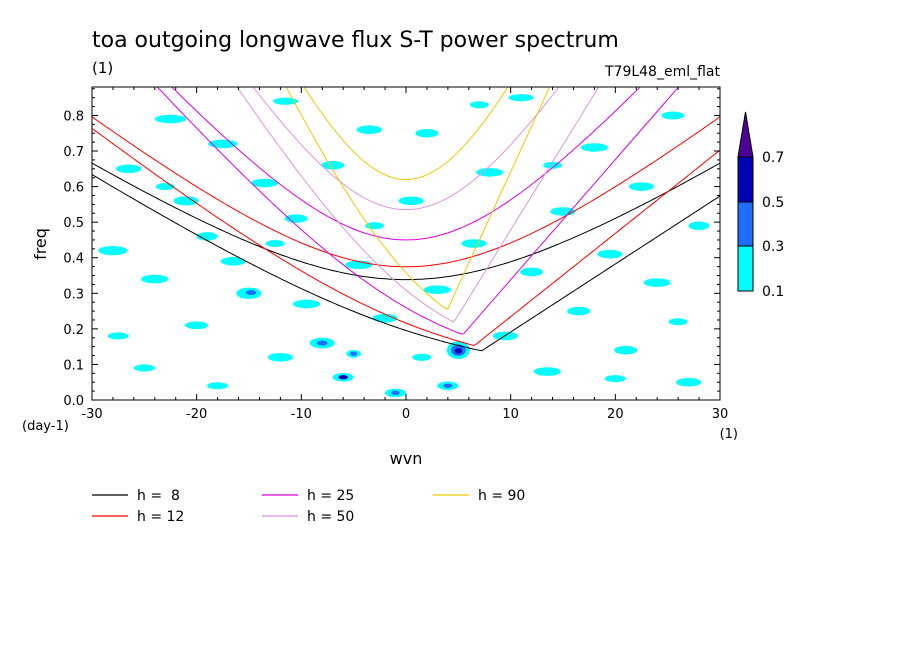 This screenshot has width=904, height=654. What do you see at coordinates (102, 68) in the screenshot?
I see `chart-subtitle-left: (1)` at bounding box center [102, 68].